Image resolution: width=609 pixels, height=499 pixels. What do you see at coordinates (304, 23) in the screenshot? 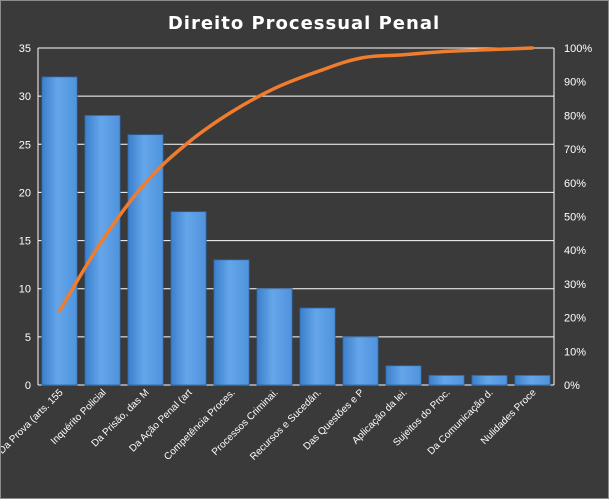
I see `chart-title: Direito Processual Penal` at bounding box center [304, 23].